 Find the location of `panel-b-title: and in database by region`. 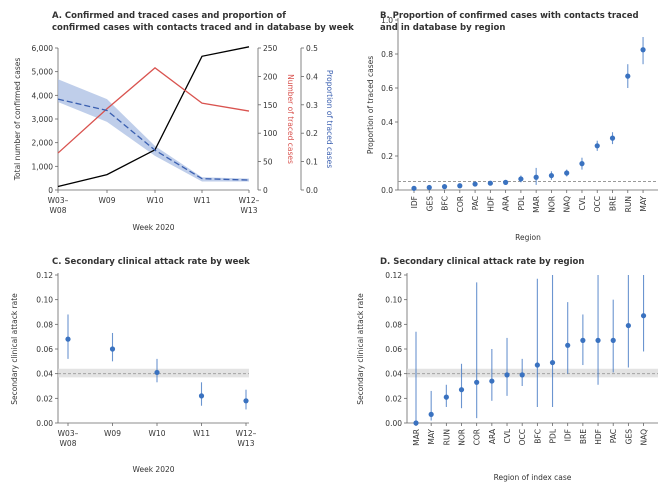

panel-b-title: and in database by region is located at coordinates (442, 28).